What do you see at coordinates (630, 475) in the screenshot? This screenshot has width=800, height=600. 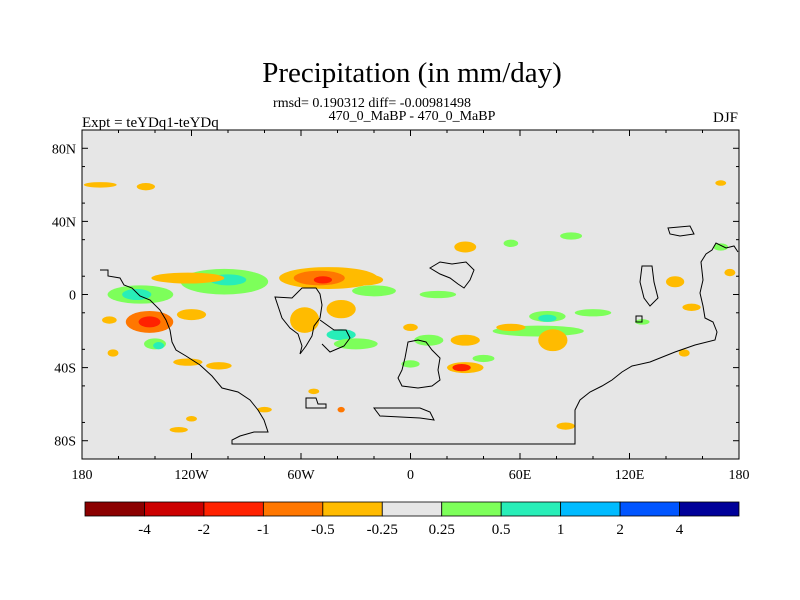 I see `x-tick-label: 120E` at bounding box center [630, 475].